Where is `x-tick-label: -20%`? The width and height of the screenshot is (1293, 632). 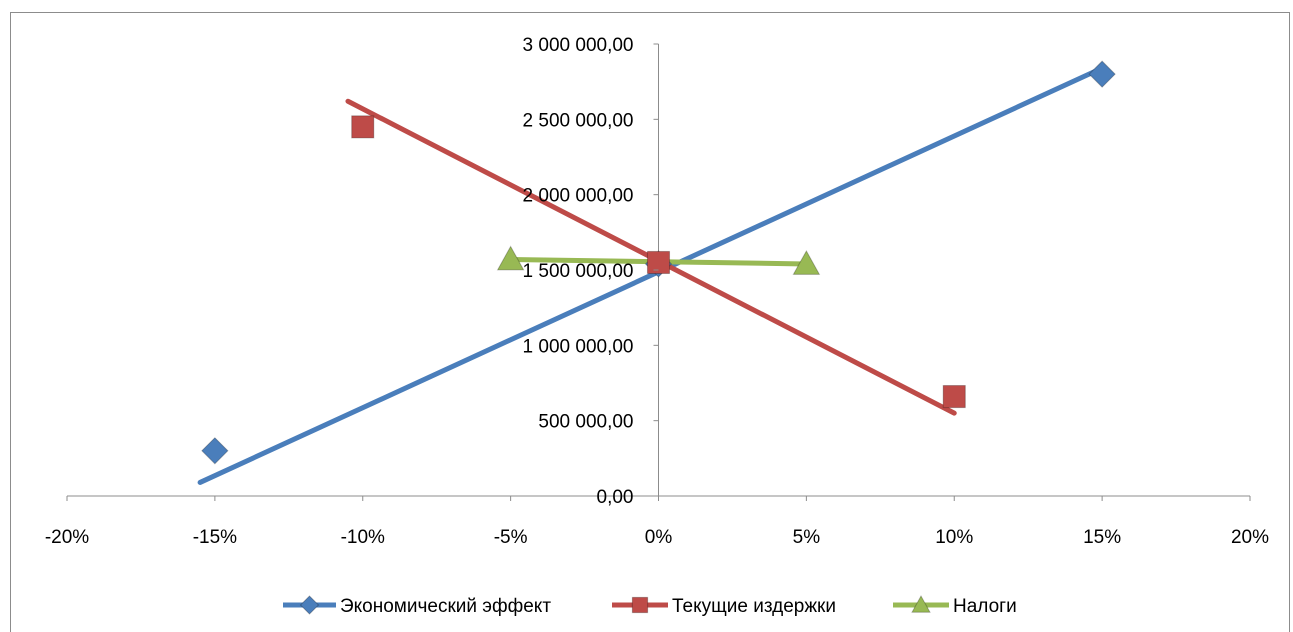
x-tick-label: -20% is located at coordinates (67, 537).